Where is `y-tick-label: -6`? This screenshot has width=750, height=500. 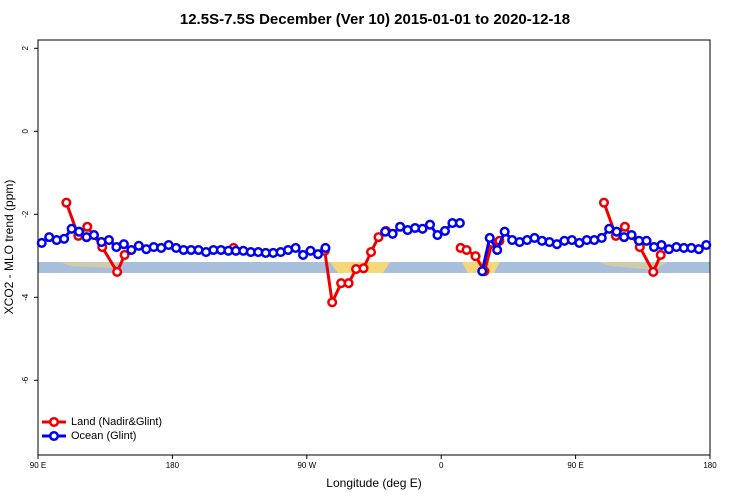
y-tick-label: -6 is located at coordinates (25, 380).